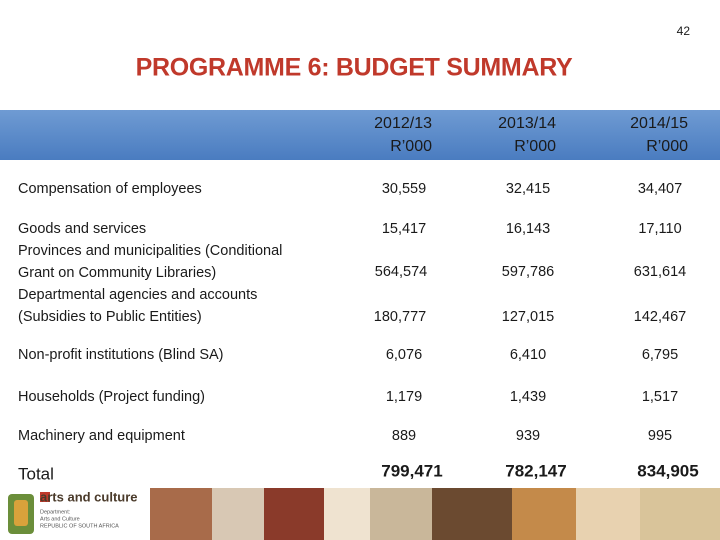 The width and height of the screenshot is (720, 540). What do you see at coordinates (60, 519) in the screenshot?
I see `department-text: Arts and Culture` at bounding box center [60, 519].